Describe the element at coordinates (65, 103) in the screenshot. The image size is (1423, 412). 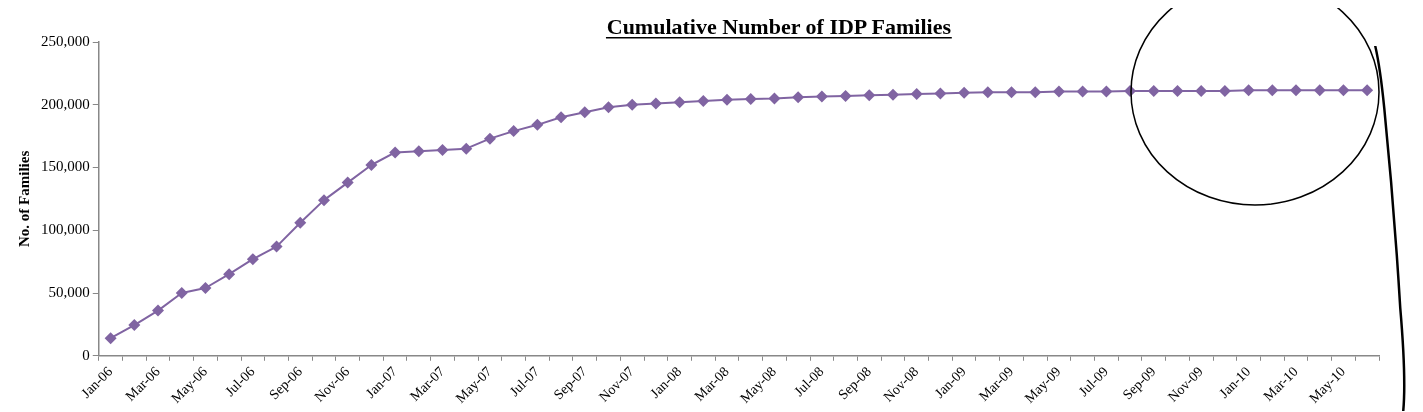
I see `y-tick-label: 200,000` at that location.